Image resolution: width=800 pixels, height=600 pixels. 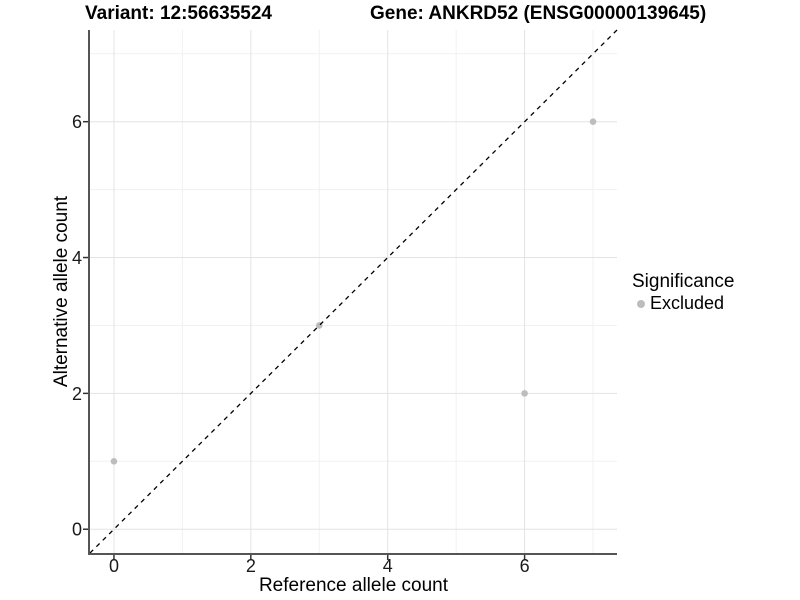 I want to click on y-axis-tick-label: 2, so click(x=77, y=394).